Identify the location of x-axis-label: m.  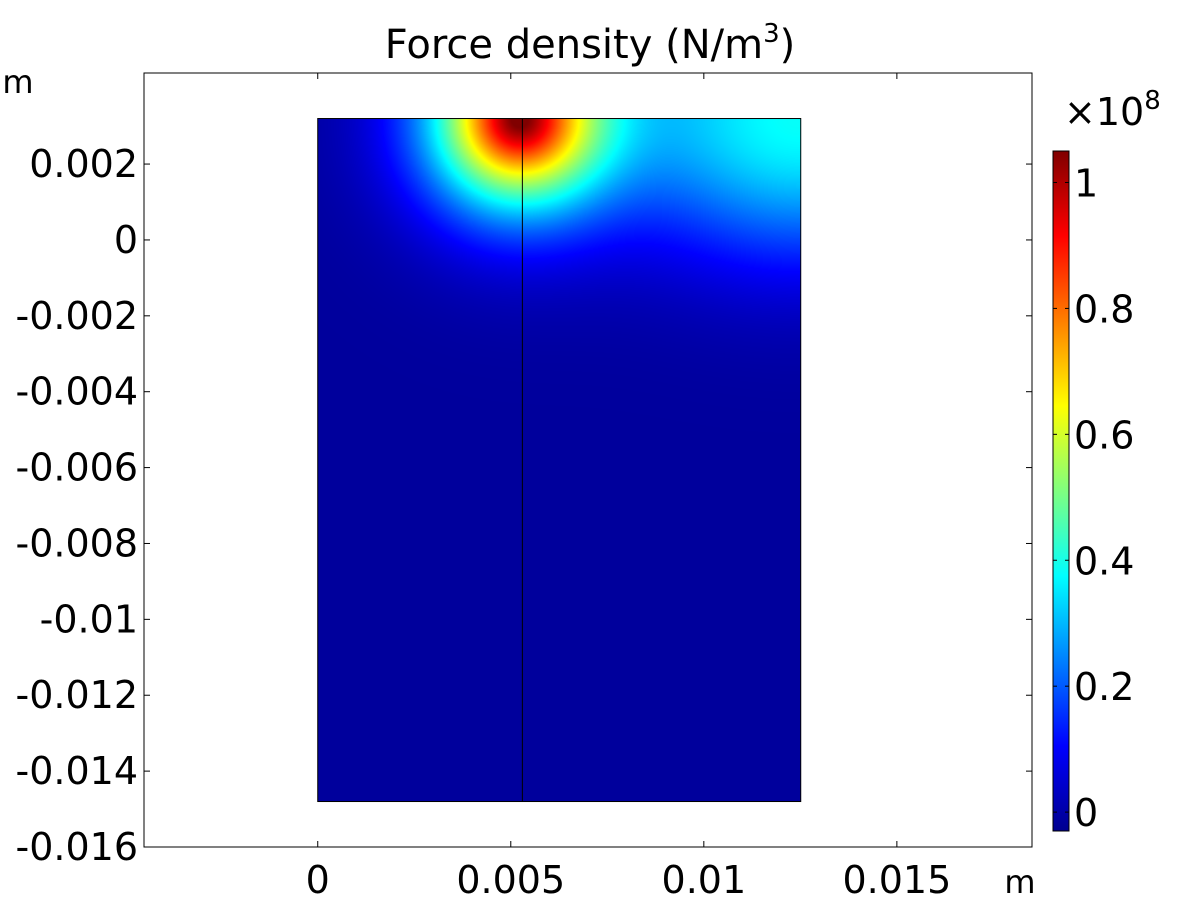
(1019, 881).